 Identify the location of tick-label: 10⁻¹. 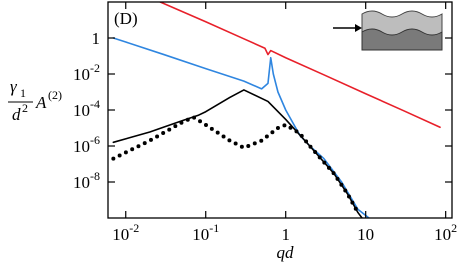
(205, 232).